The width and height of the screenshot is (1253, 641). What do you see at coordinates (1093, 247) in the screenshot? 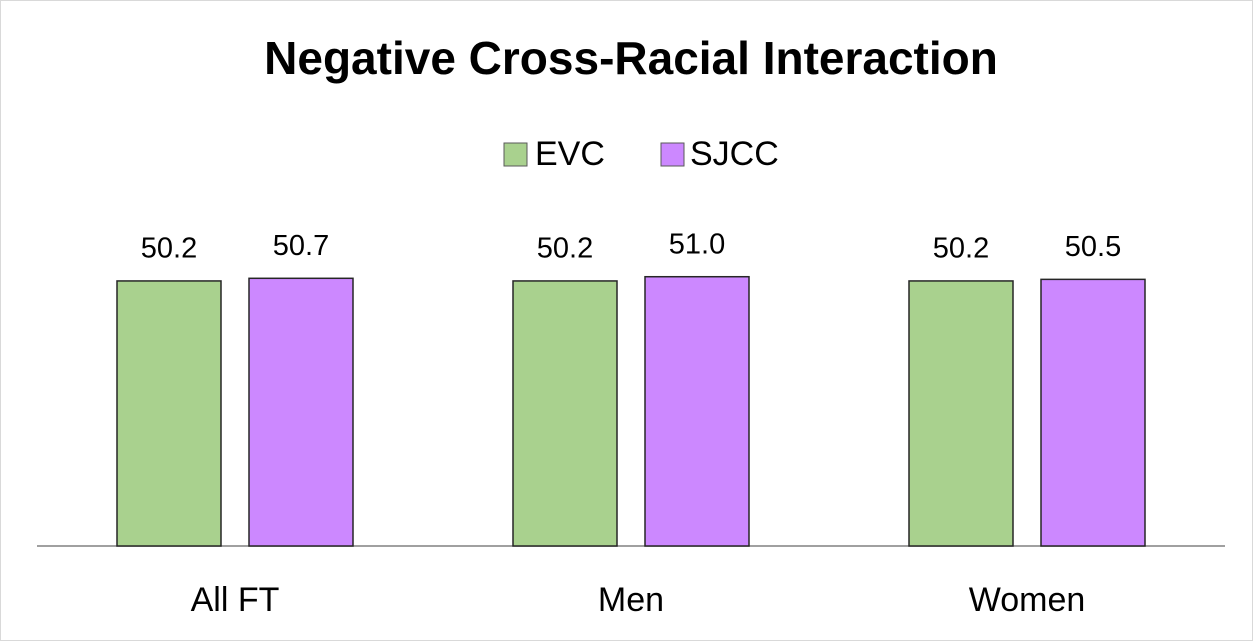
I see `data-label: 50.5` at bounding box center [1093, 247].